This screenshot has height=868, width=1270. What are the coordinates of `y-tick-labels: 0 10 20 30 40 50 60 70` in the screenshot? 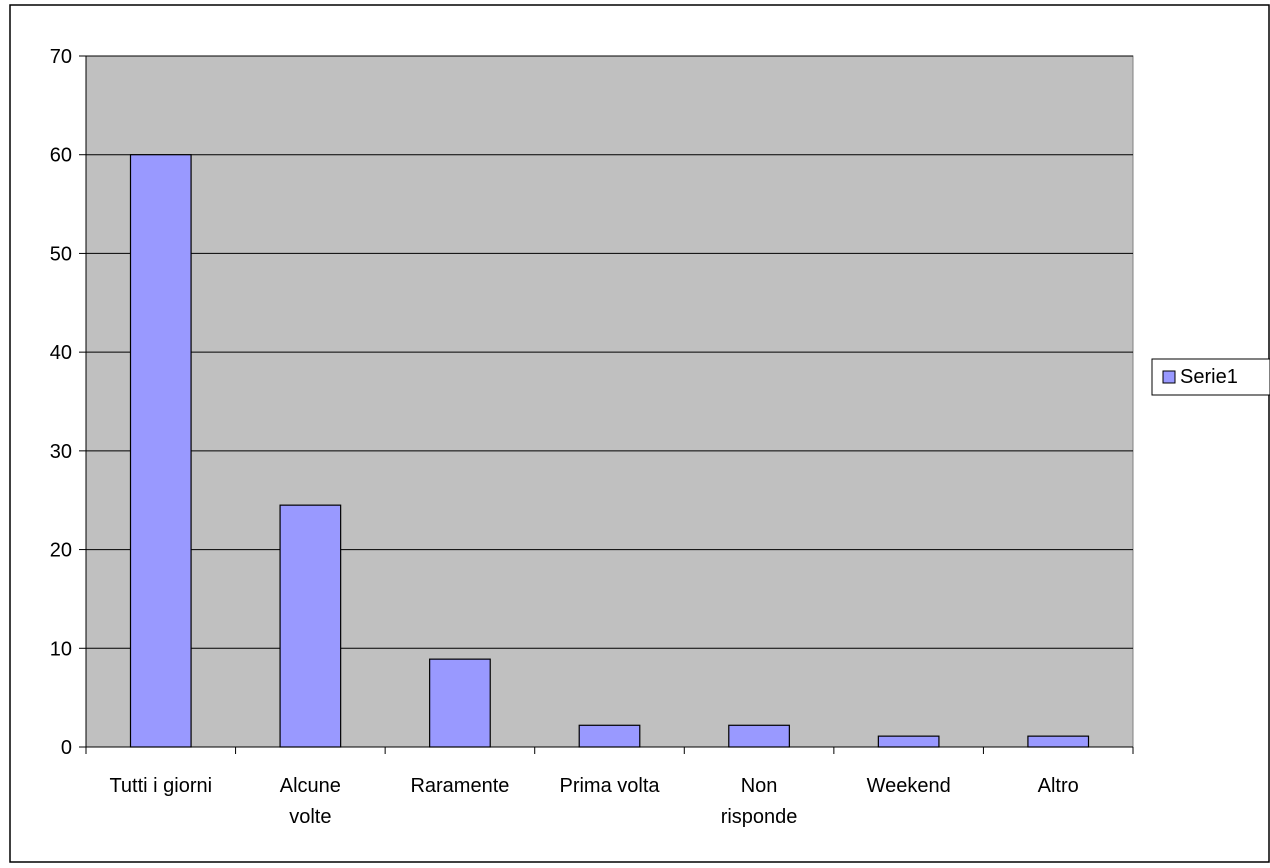 It's located at (61, 402).